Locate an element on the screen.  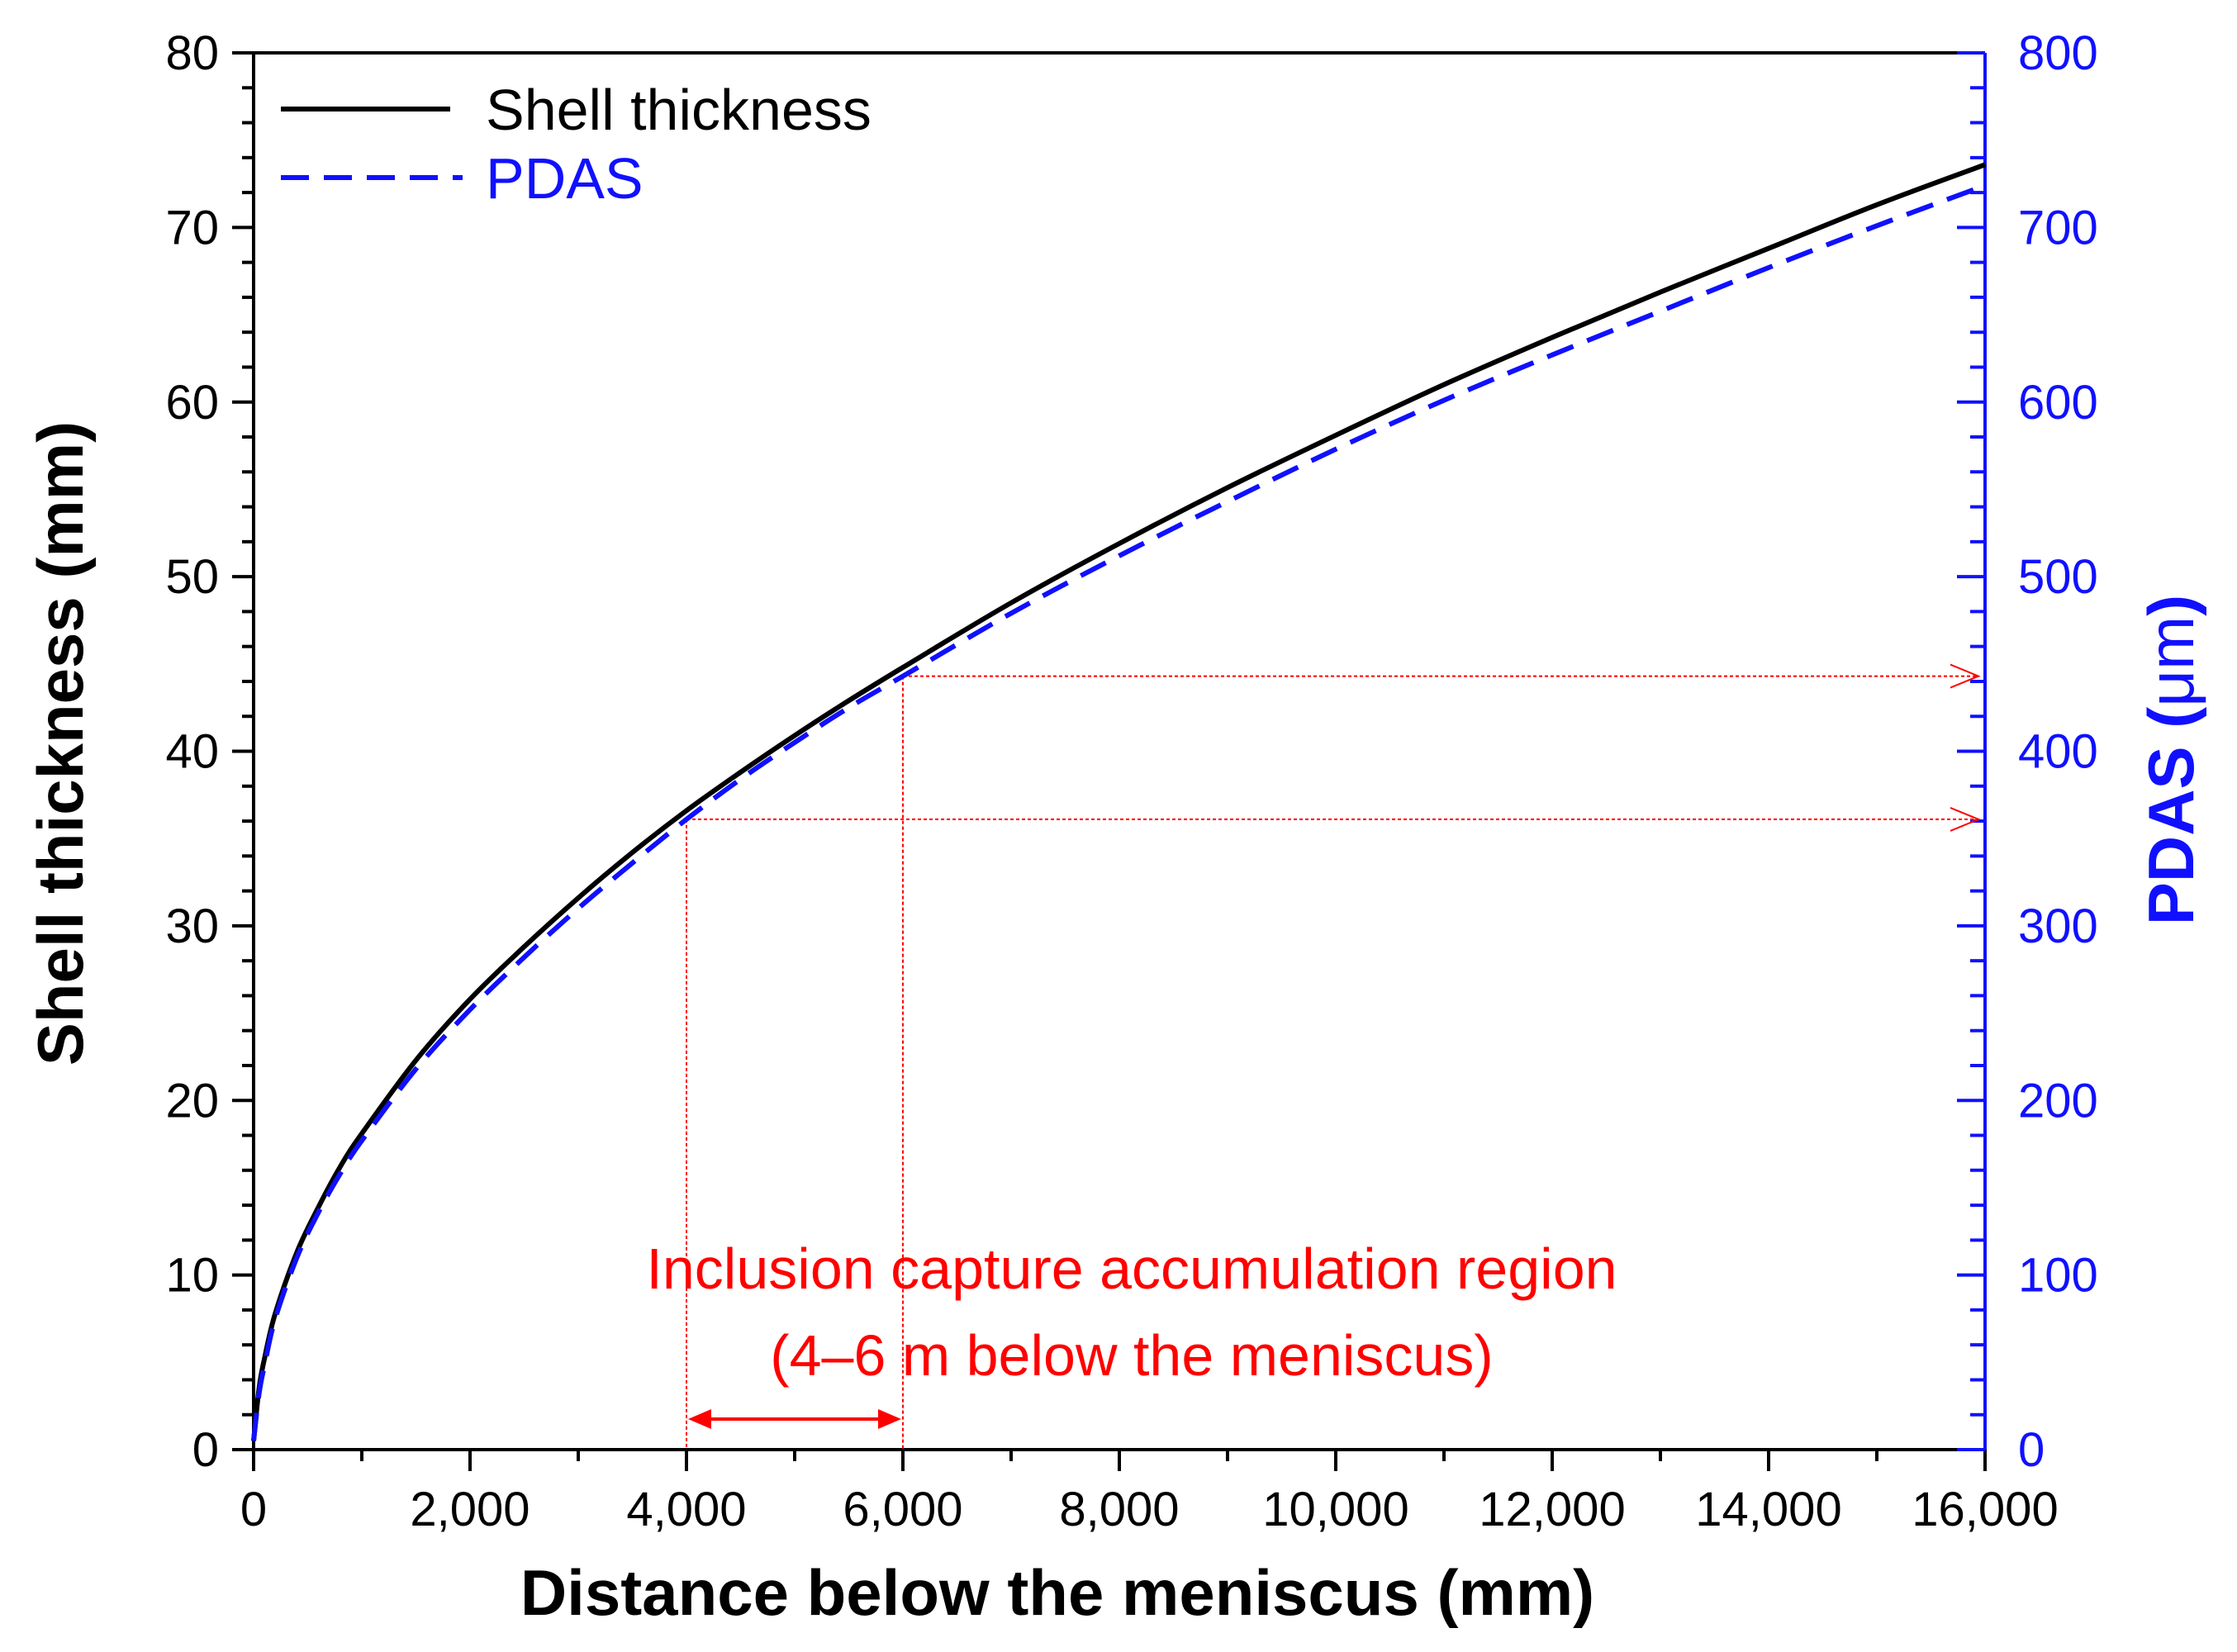
region-span-arrowhead-right is located at coordinates (890, 1419).